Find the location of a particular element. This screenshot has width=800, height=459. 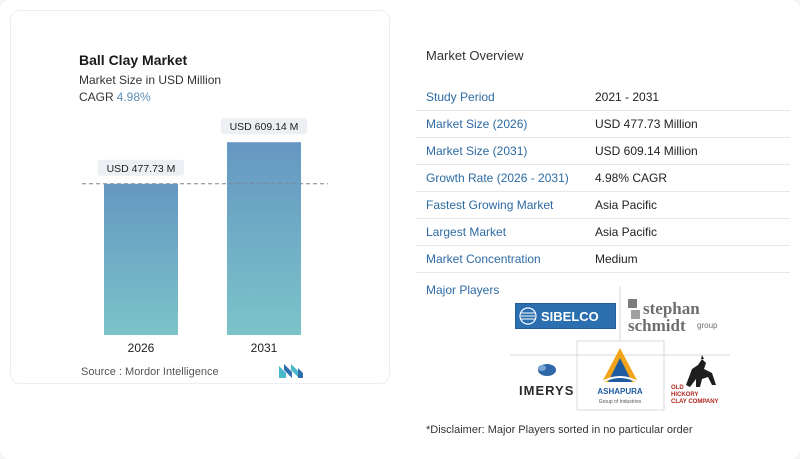

bar-2026 is located at coordinates (141, 259).